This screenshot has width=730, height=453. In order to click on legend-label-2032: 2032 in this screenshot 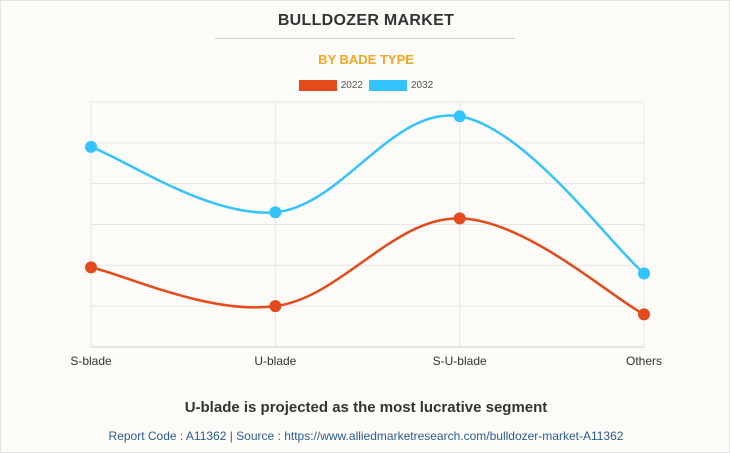, I will do `click(422, 85)`.